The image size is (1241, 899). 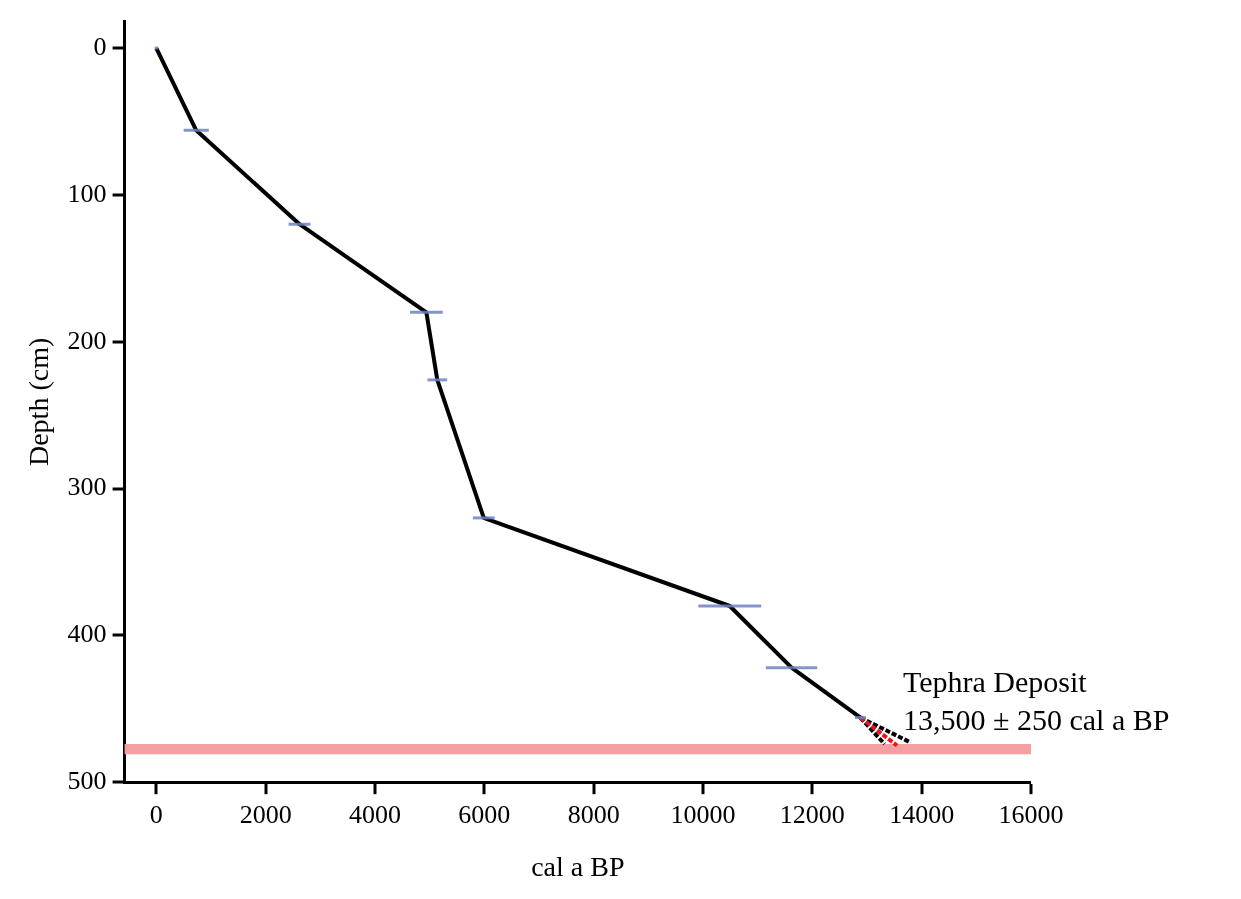 What do you see at coordinates (578, 866) in the screenshot?
I see `x-axis-title: cal a BP` at bounding box center [578, 866].